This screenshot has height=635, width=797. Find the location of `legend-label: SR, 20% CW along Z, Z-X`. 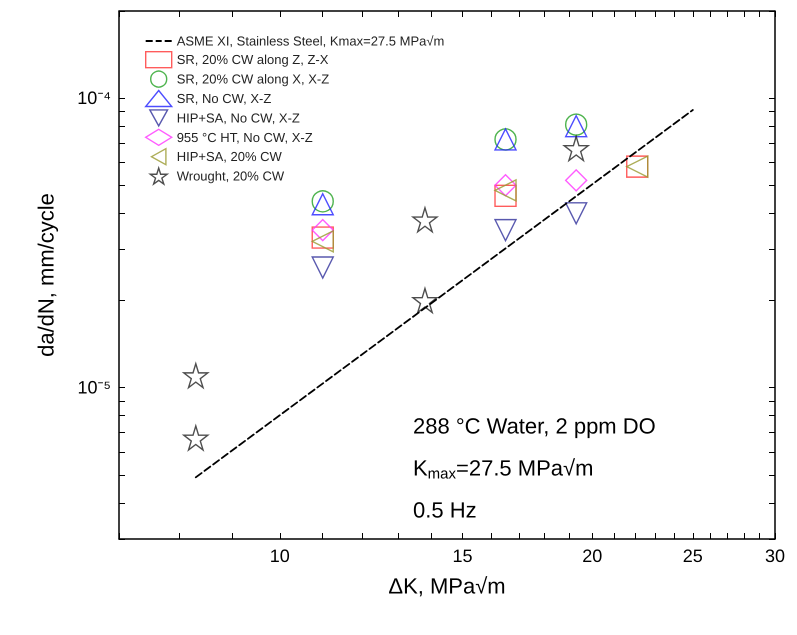

legend-label: SR, 20% CW along Z, Z-X is located at coordinates (252, 60).